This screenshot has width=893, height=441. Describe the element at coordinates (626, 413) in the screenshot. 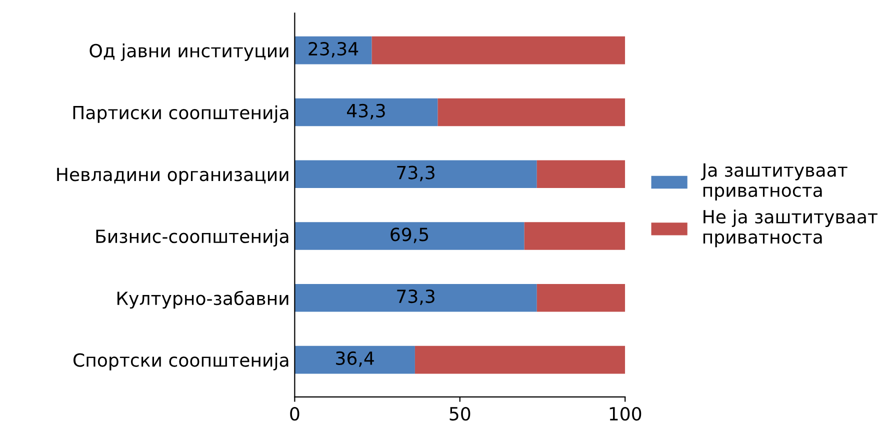

I see `x-tick-label: 100` at that location.